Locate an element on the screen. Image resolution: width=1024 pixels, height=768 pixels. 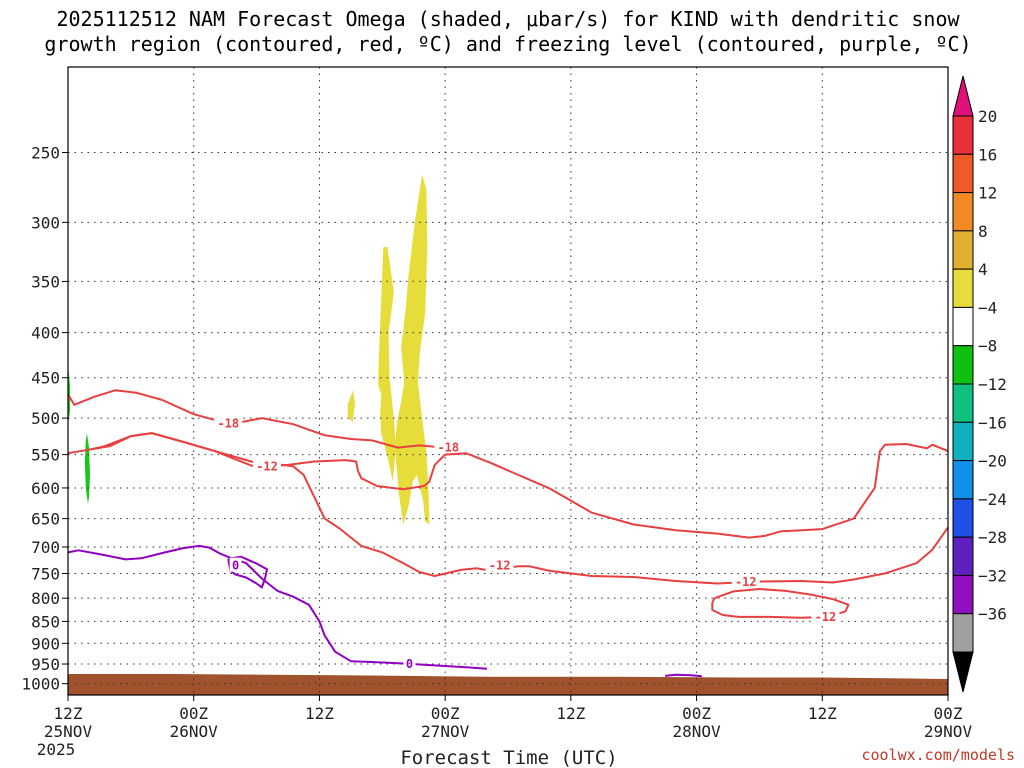
x-tick-label-48: 12Z is located at coordinates (570, 713).